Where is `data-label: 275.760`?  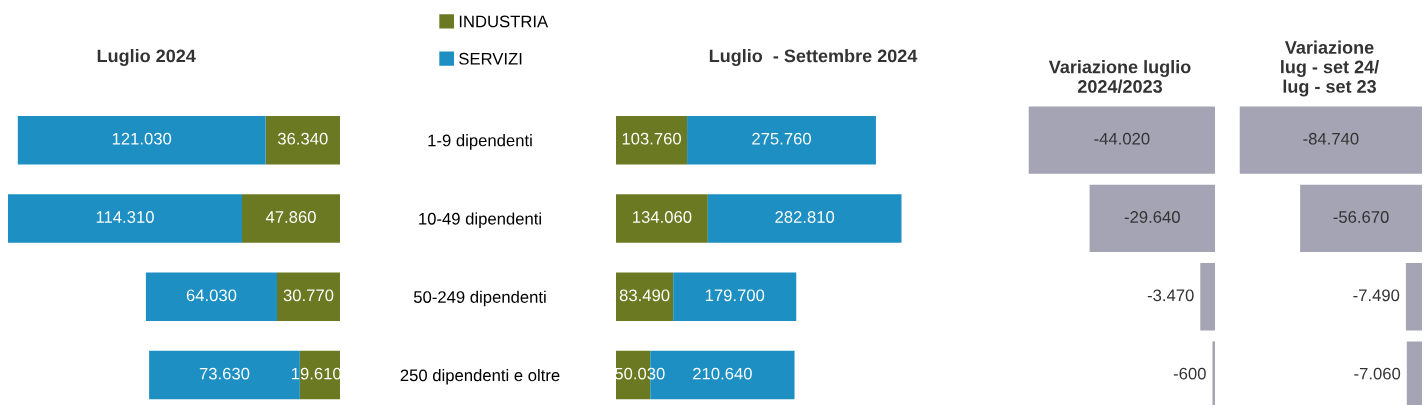
data-label: 275.760 is located at coordinates (781, 138).